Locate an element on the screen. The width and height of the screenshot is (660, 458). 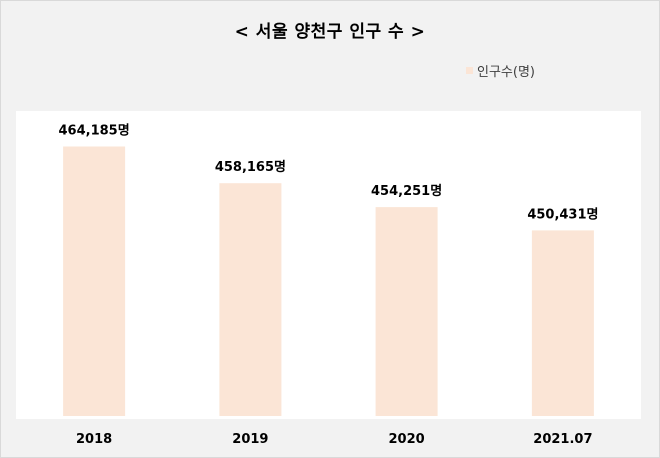
x-tick-2021.07: 2021.07 is located at coordinates (562, 439).